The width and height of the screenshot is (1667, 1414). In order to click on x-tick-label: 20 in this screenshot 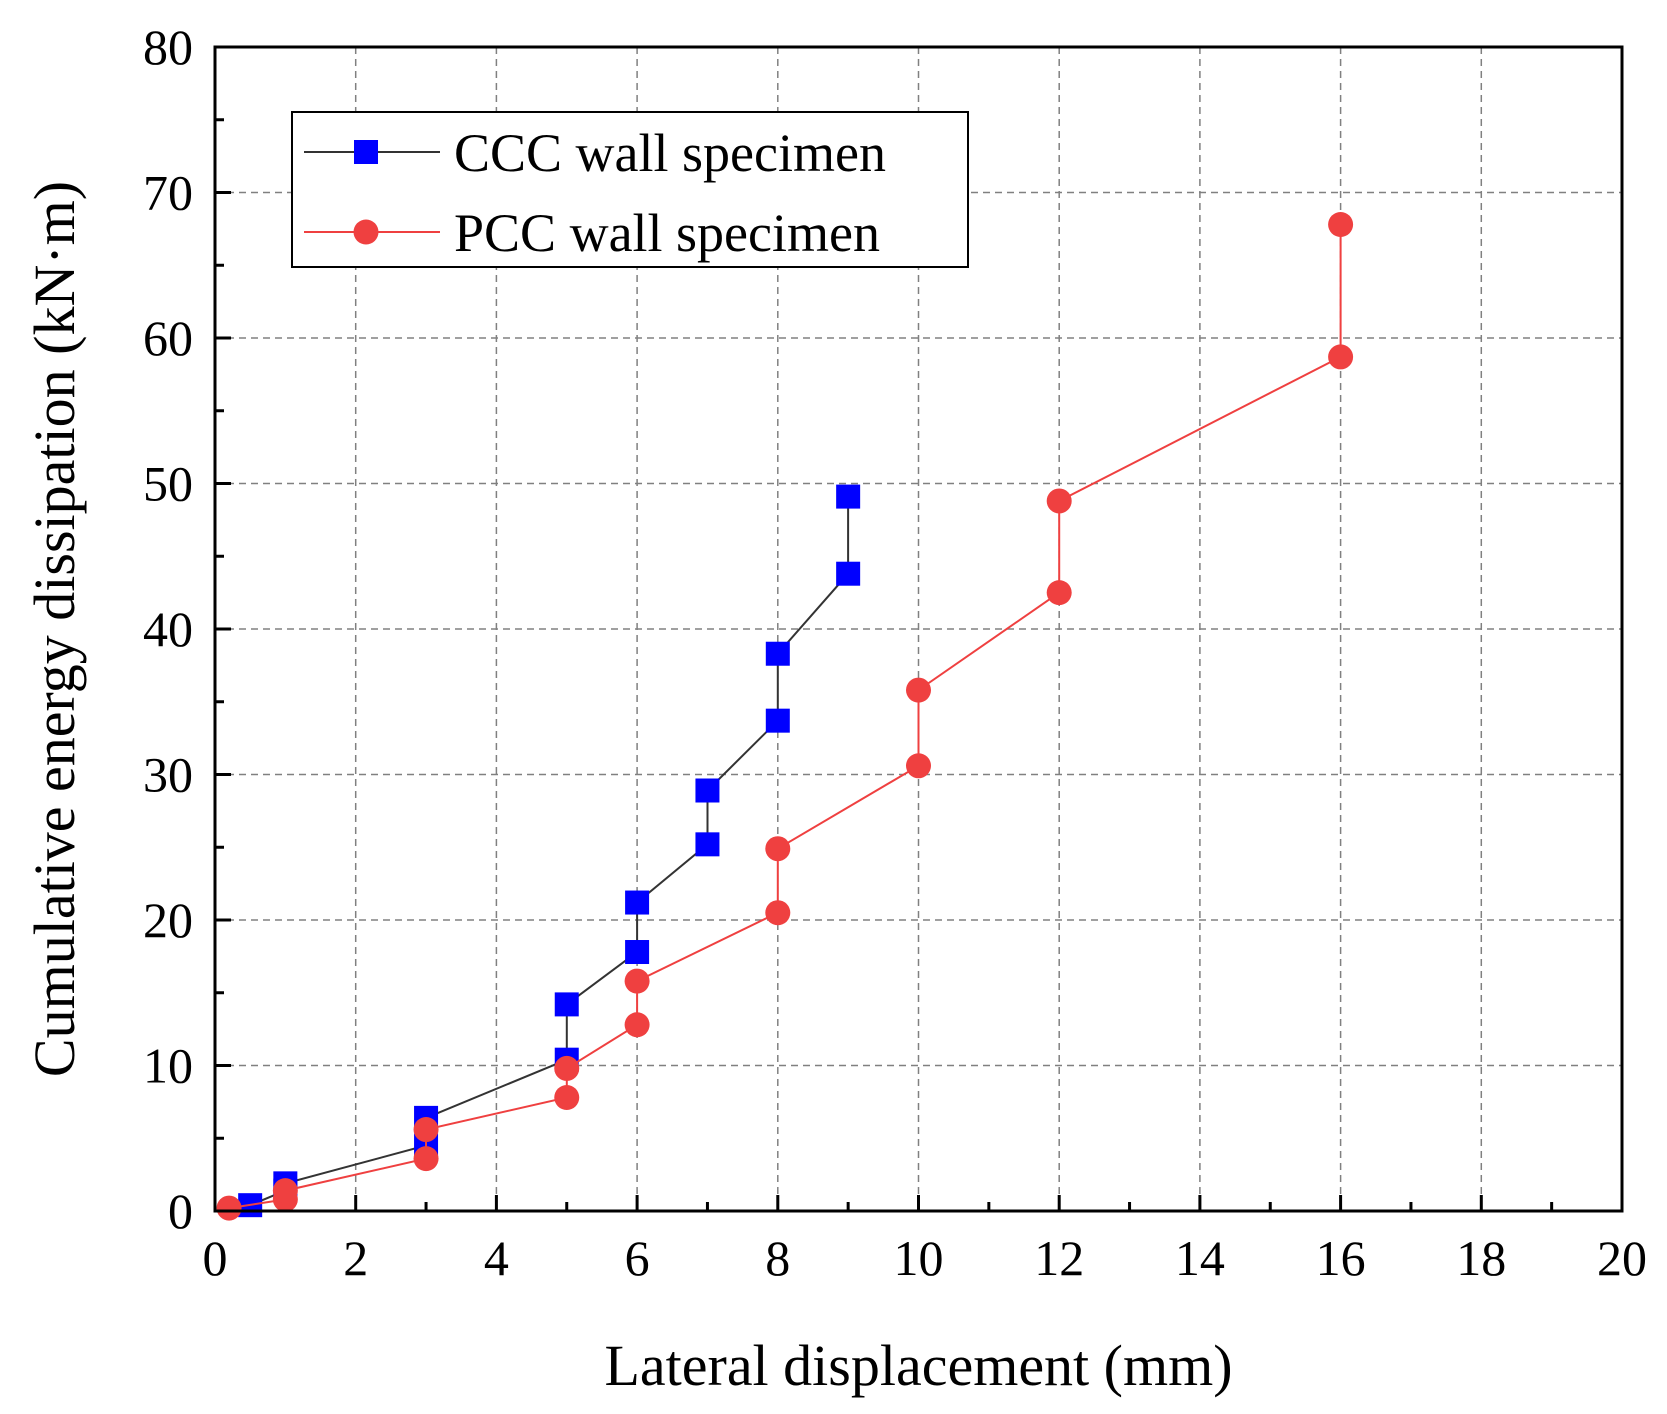, I will do `click(1622, 1258)`.